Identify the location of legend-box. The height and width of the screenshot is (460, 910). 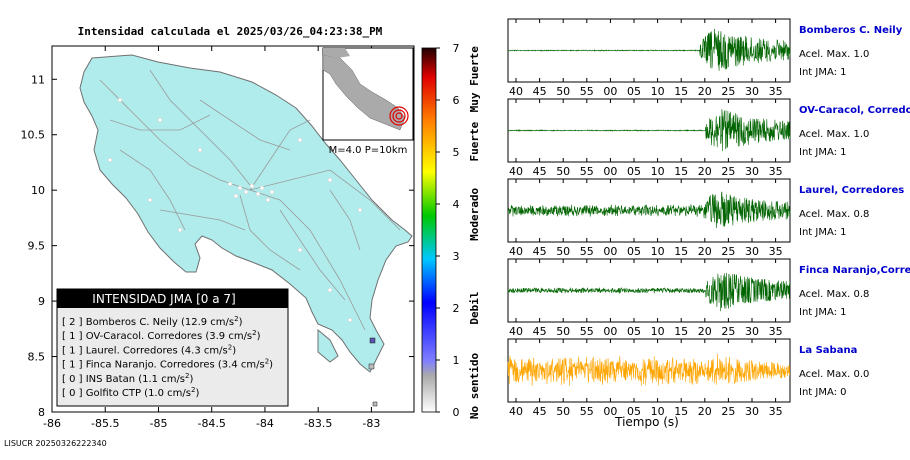
(172, 347).